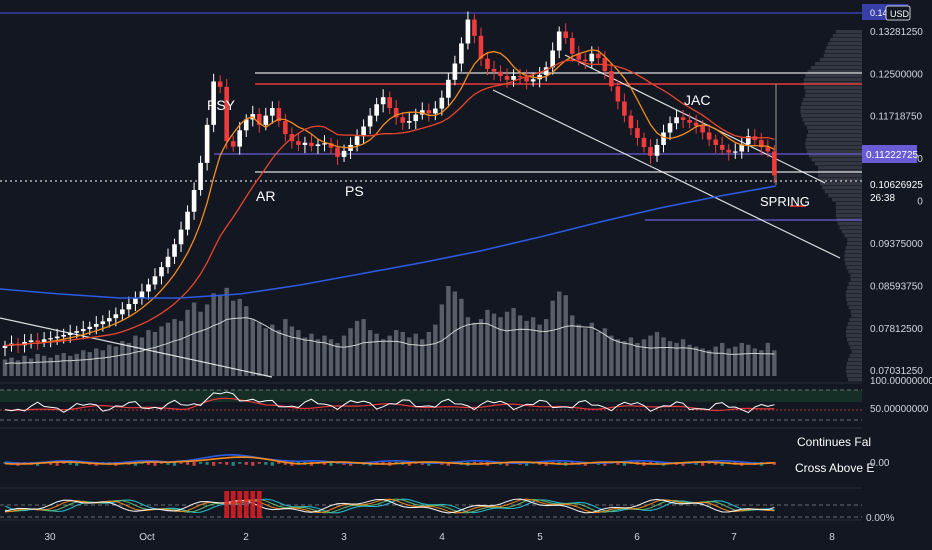 Image resolution: width=932 pixels, height=550 pixels. I want to click on label-psy: PSY, so click(221, 105).